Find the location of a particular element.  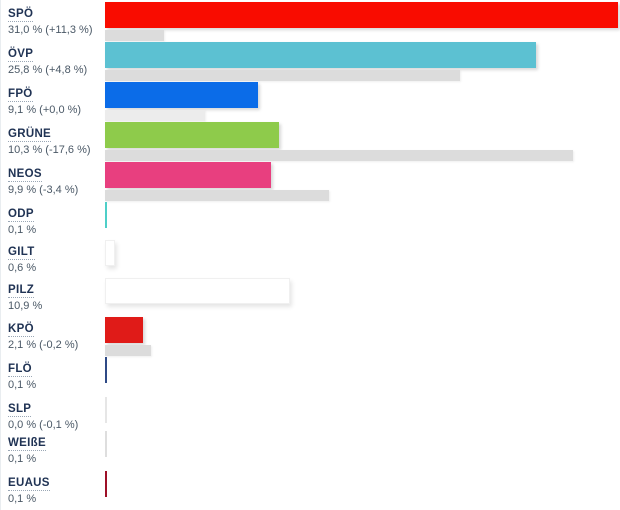

party-name-wrap: NEOS is located at coordinates (55, 173).